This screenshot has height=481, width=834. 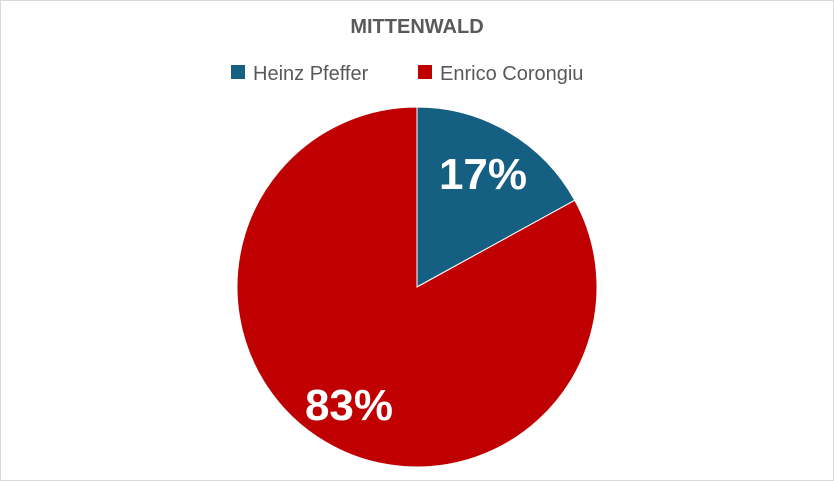 What do you see at coordinates (416, 27) in the screenshot?
I see `chart-title: MITTENWALD` at bounding box center [416, 27].